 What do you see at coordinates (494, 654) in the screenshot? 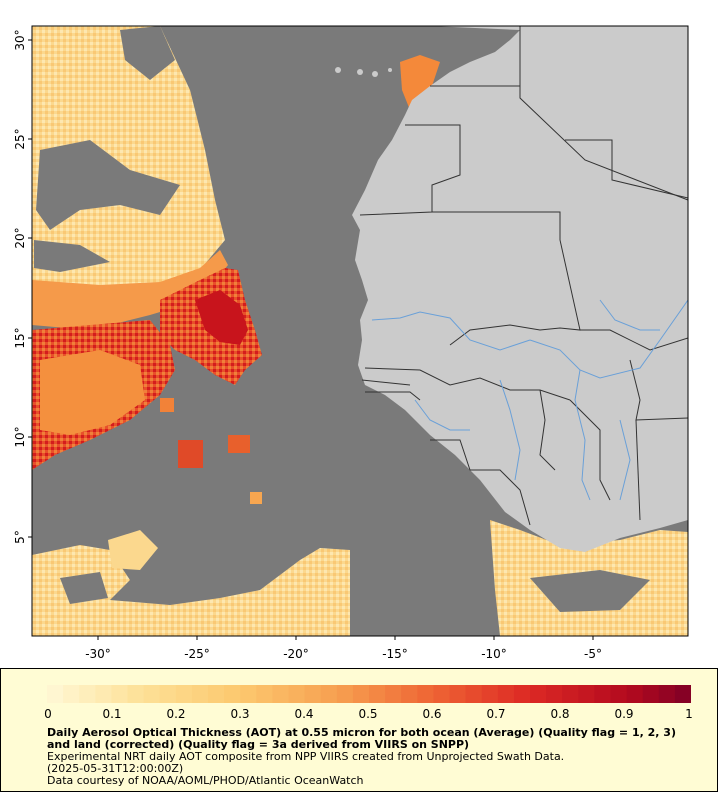
I see `lon-tick-label: -10°` at bounding box center [494, 654].